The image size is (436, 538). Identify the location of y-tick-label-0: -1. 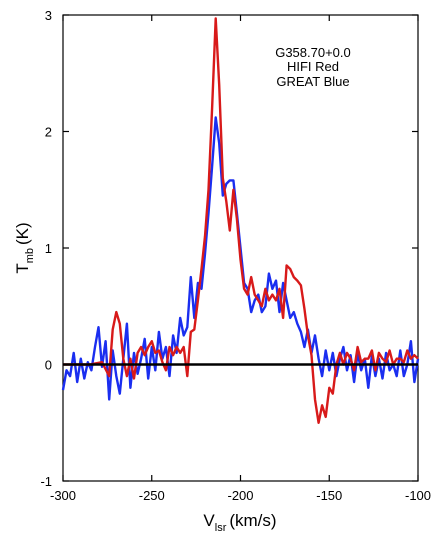
(46, 481).